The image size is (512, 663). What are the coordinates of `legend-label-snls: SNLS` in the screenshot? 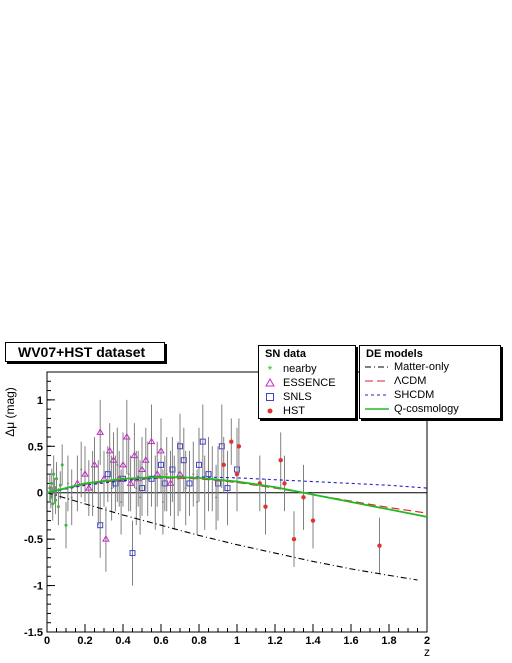 It's located at (297, 397).